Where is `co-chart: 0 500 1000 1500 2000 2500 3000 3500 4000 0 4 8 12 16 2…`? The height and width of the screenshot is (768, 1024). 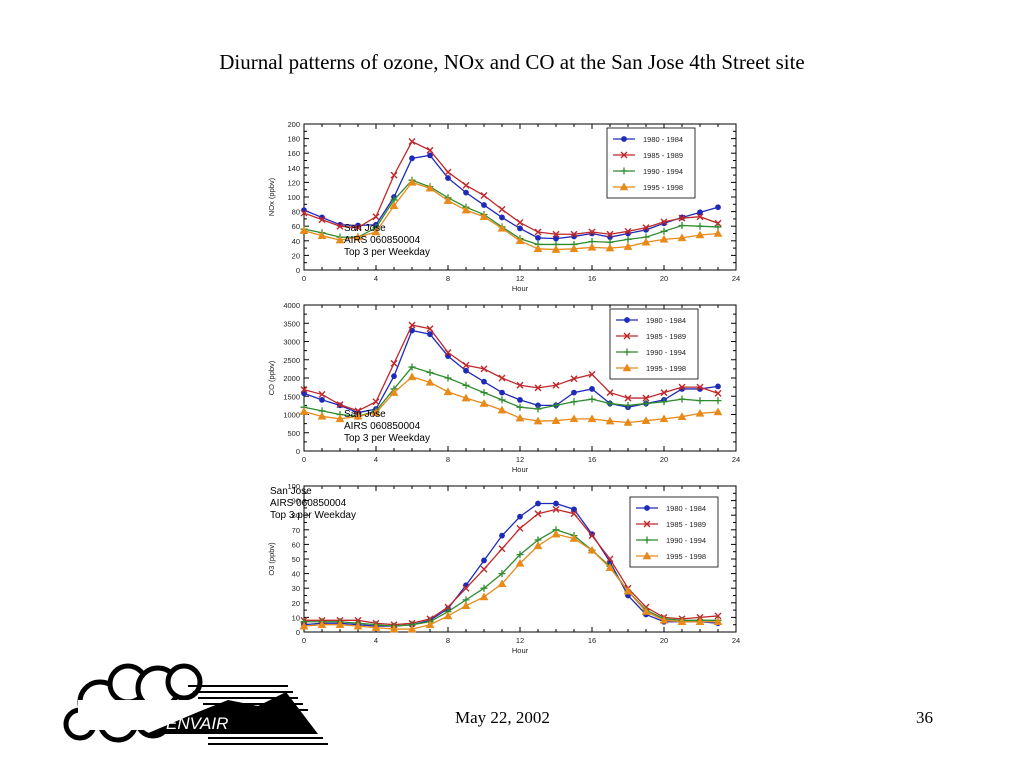
co-chart: 0 500 1000 1500 2000 2500 3000 3500 4000 0 4 8 12 16 2… is located at coordinates (503, 387).